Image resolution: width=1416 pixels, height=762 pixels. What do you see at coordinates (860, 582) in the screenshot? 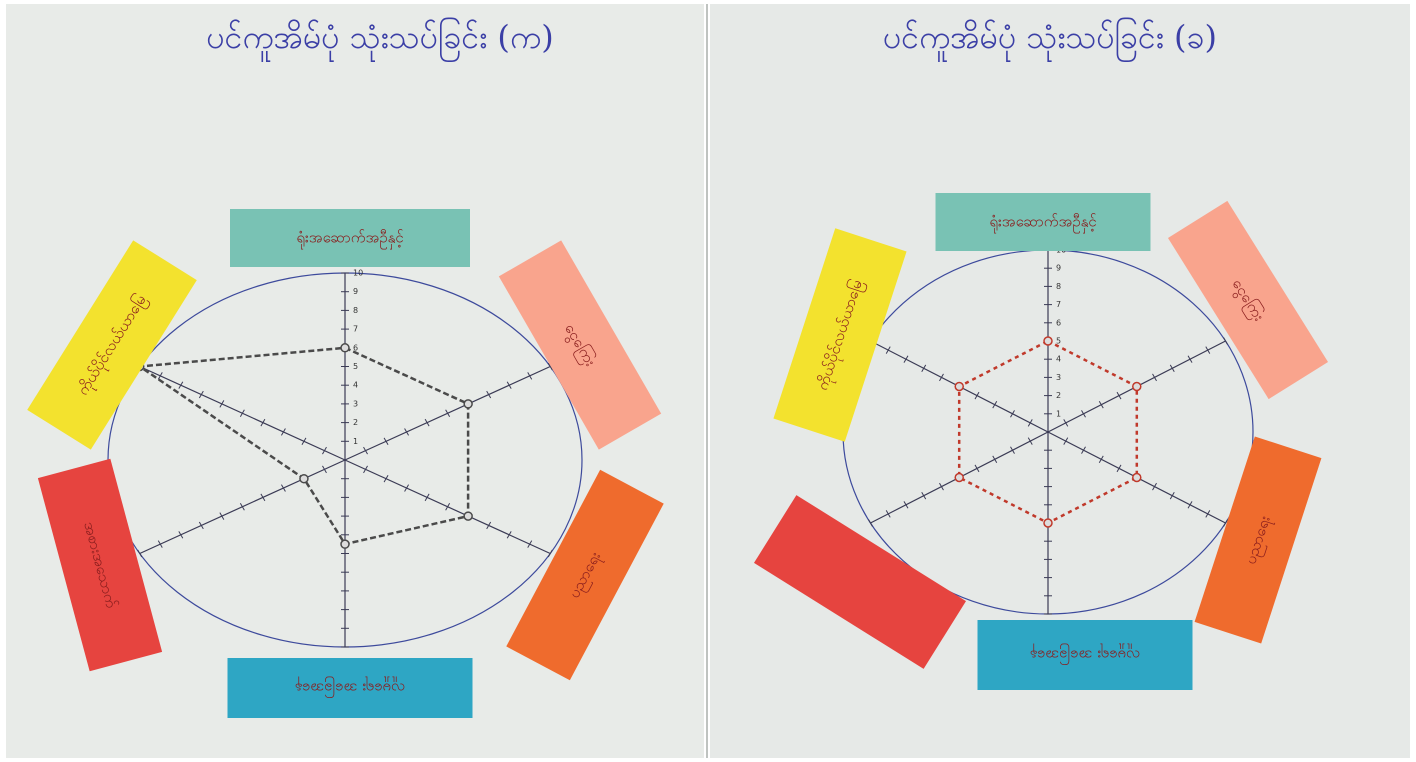
I see `sticky-note` at bounding box center [860, 582].